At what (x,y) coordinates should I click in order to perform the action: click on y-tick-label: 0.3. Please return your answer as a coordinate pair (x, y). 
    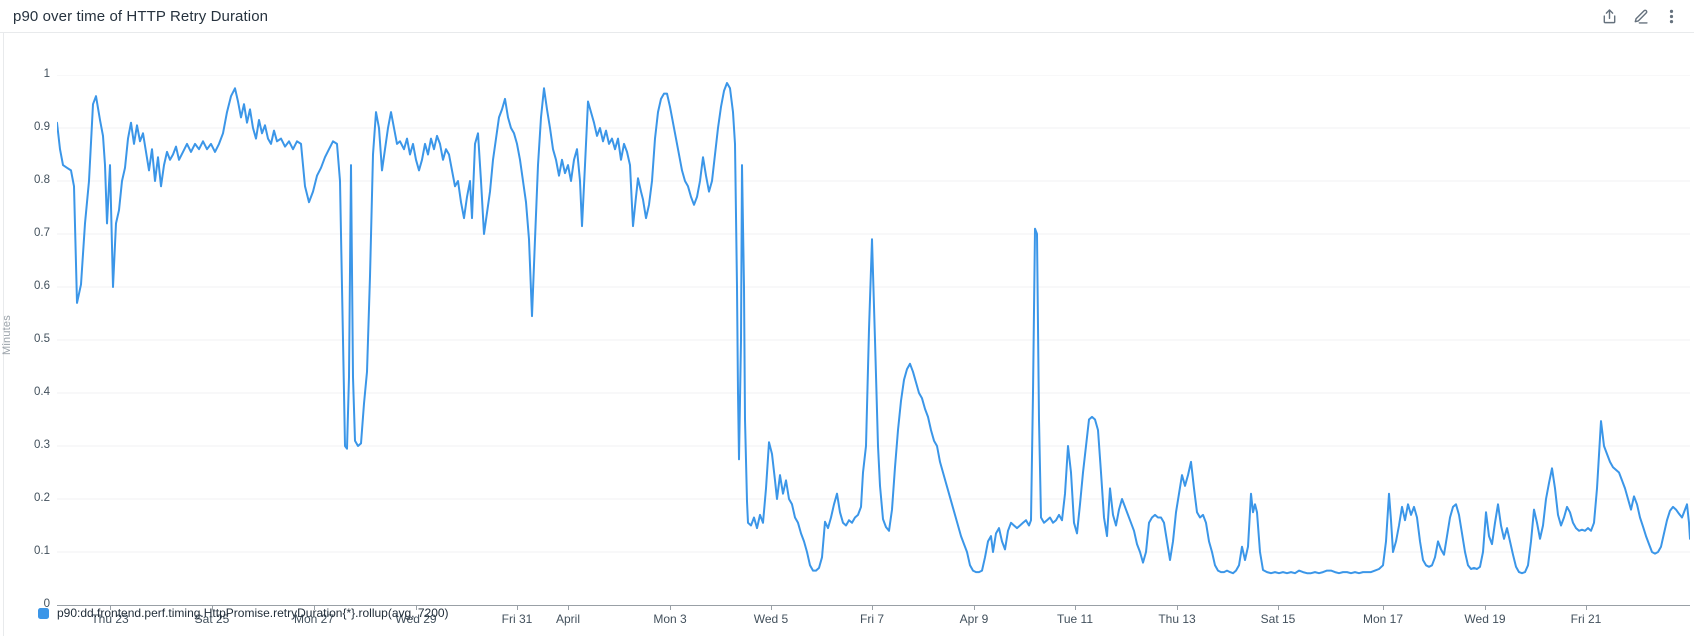
    Looking at the image, I should click on (42, 445).